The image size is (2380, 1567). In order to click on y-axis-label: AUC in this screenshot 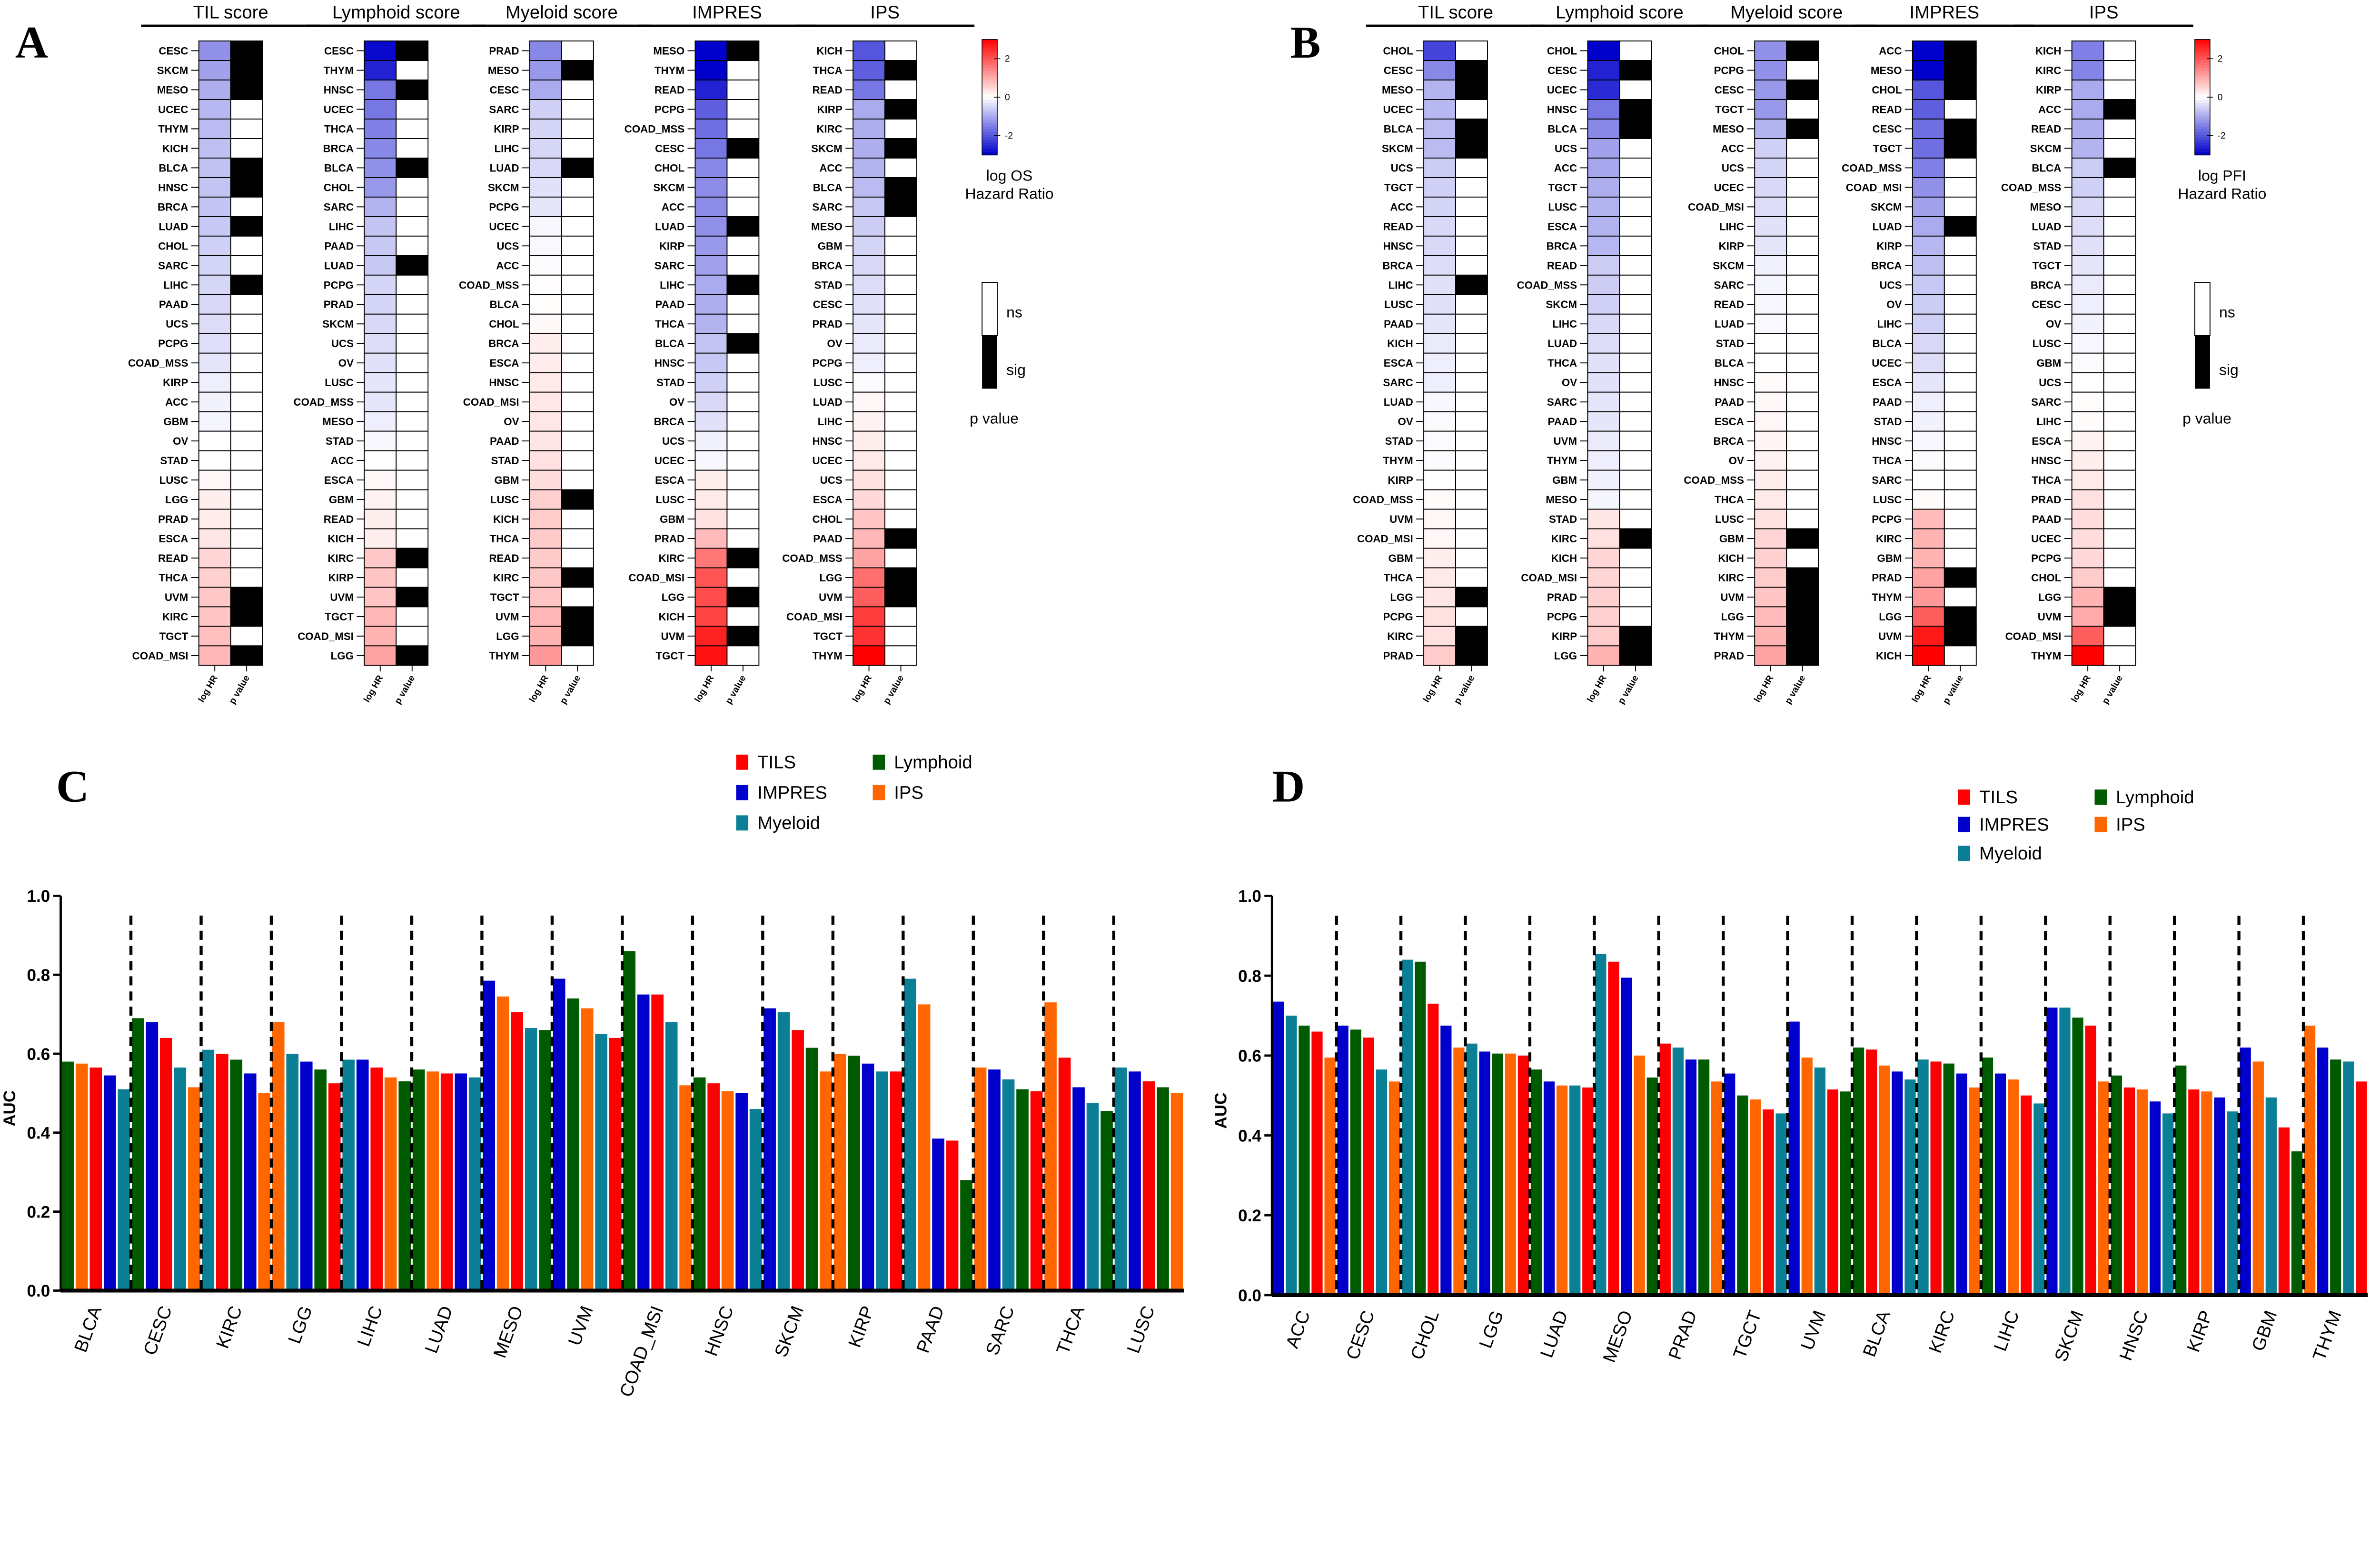, I will do `click(1221, 1111)`.